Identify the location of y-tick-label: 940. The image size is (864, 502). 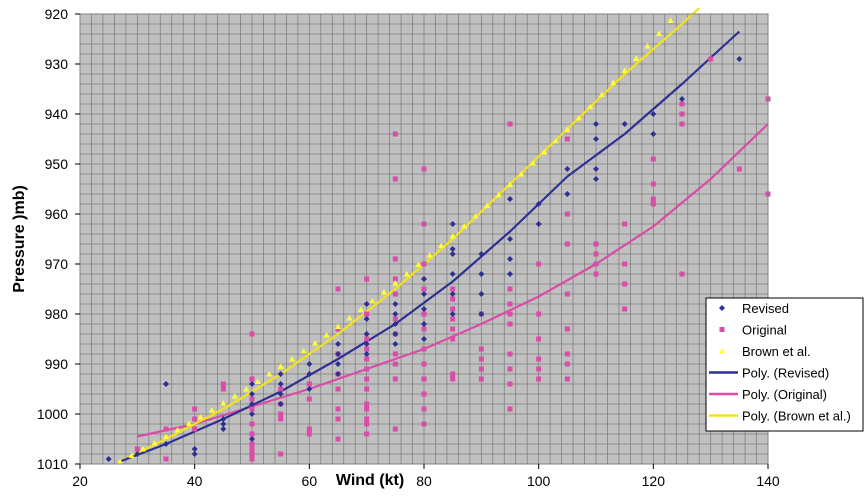
(57, 114).